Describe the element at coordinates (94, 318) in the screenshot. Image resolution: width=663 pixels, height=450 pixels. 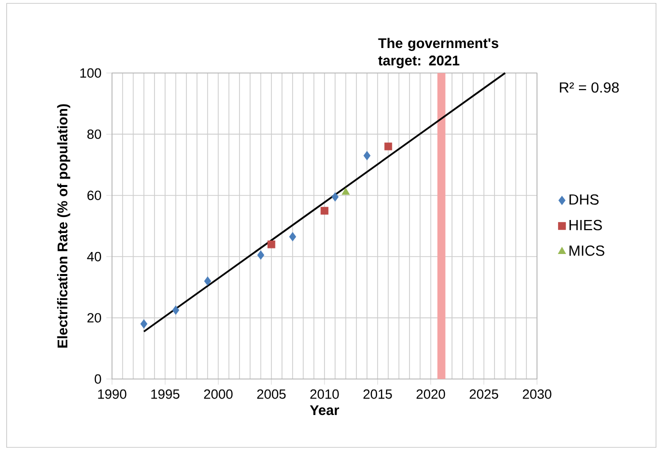
I see `y-tick-label: 20` at that location.